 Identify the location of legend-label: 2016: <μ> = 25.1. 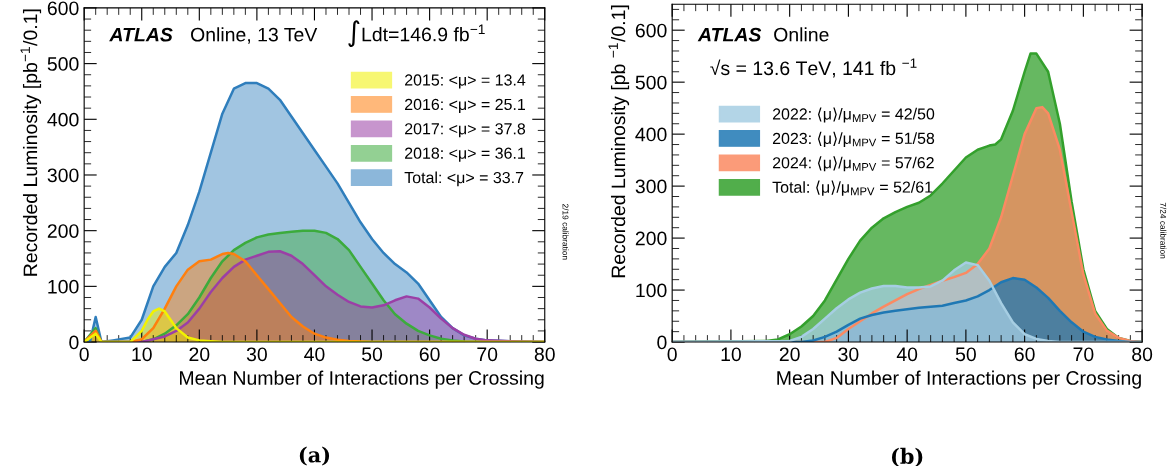
(465, 105).